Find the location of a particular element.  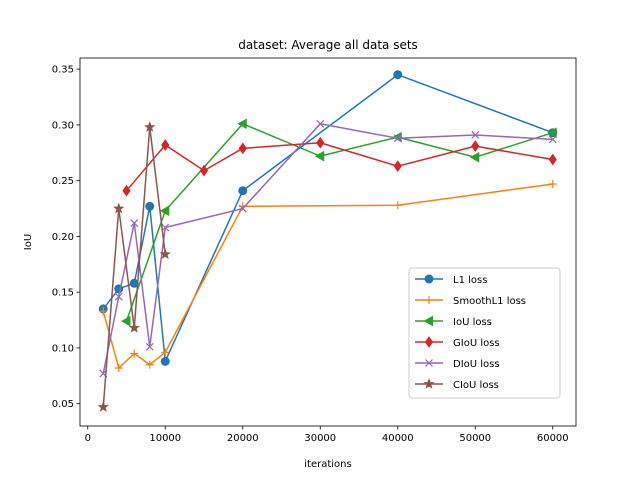

series-line is located at coordinates (339, 166).